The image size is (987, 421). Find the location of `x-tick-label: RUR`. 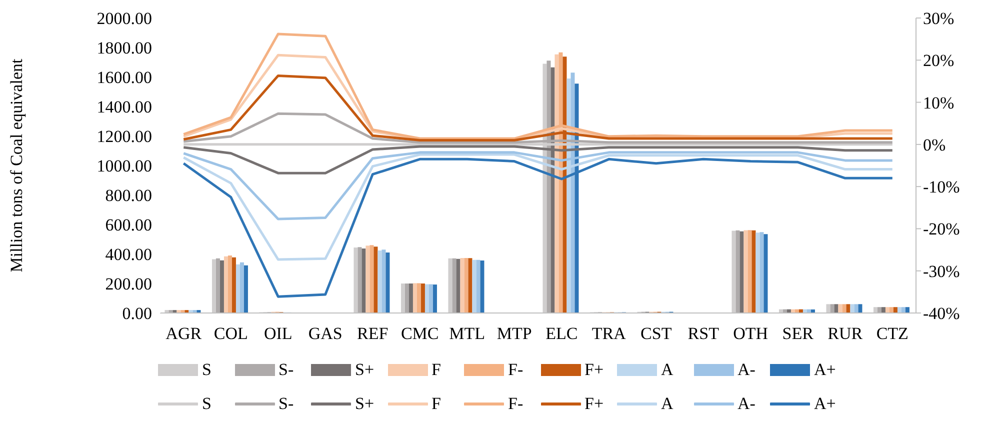

x-tick-label: RUR is located at coordinates (846, 334).